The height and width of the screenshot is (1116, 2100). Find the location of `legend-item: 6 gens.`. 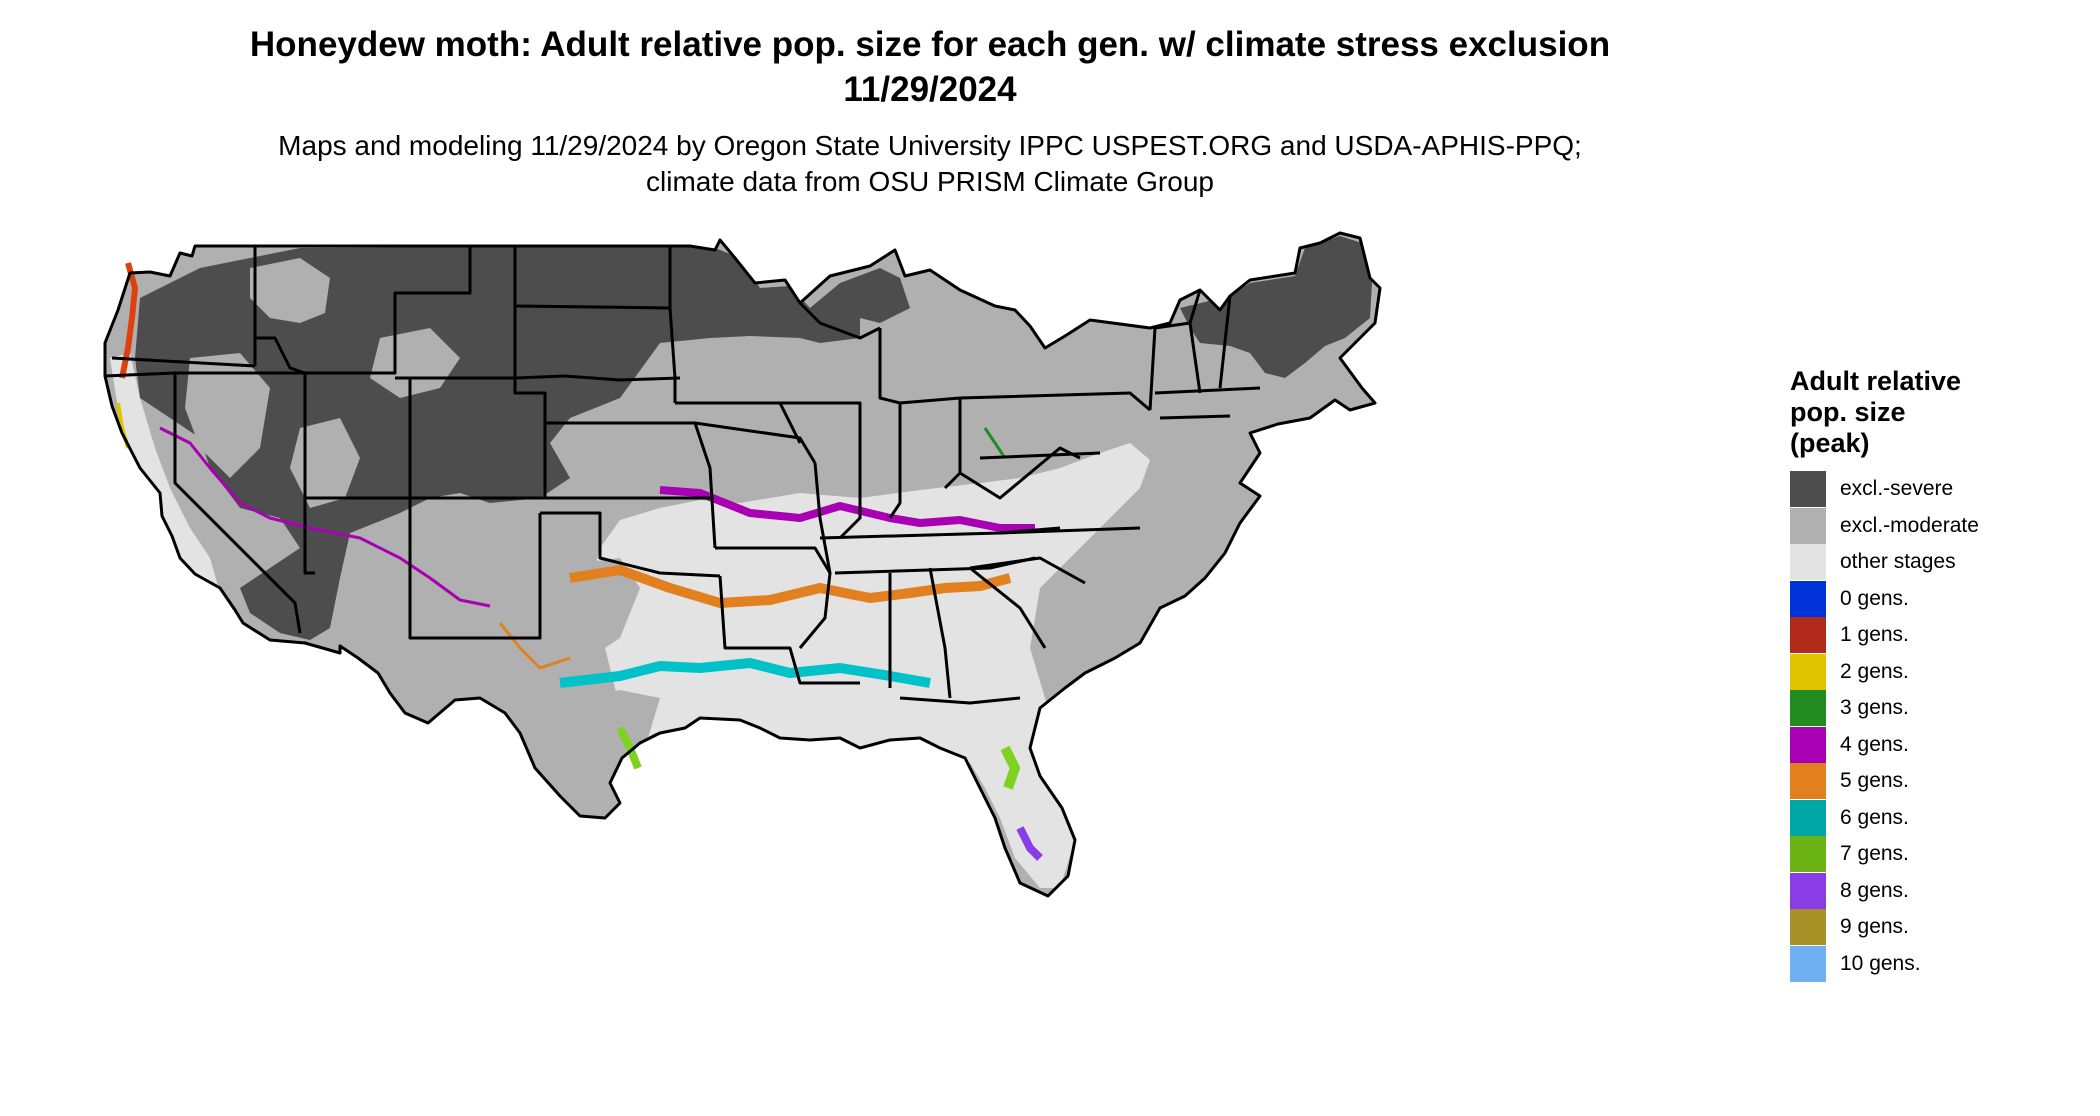

legend-item: 6 gens. is located at coordinates (1935, 818).